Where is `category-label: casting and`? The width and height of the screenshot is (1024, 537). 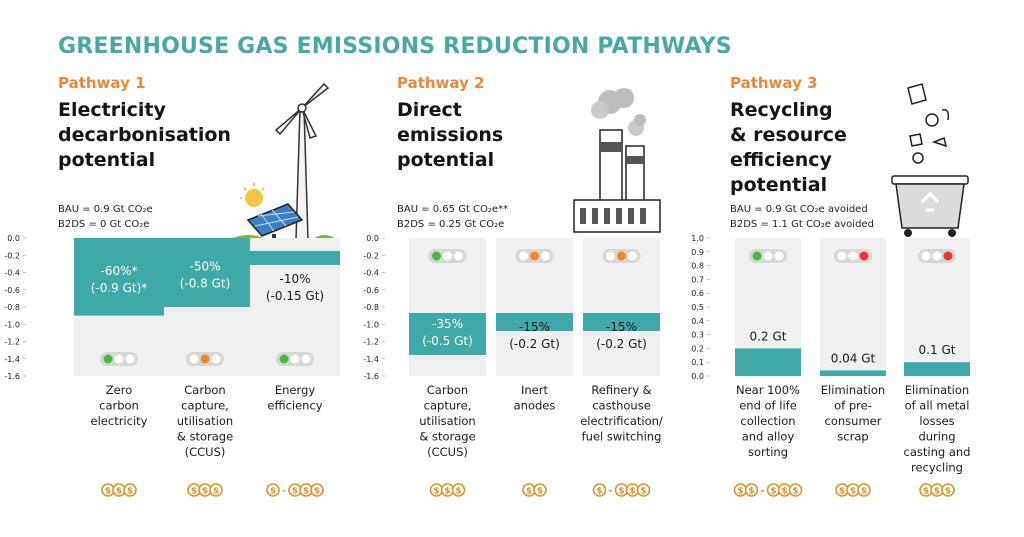 category-label: casting and is located at coordinates (937, 452).